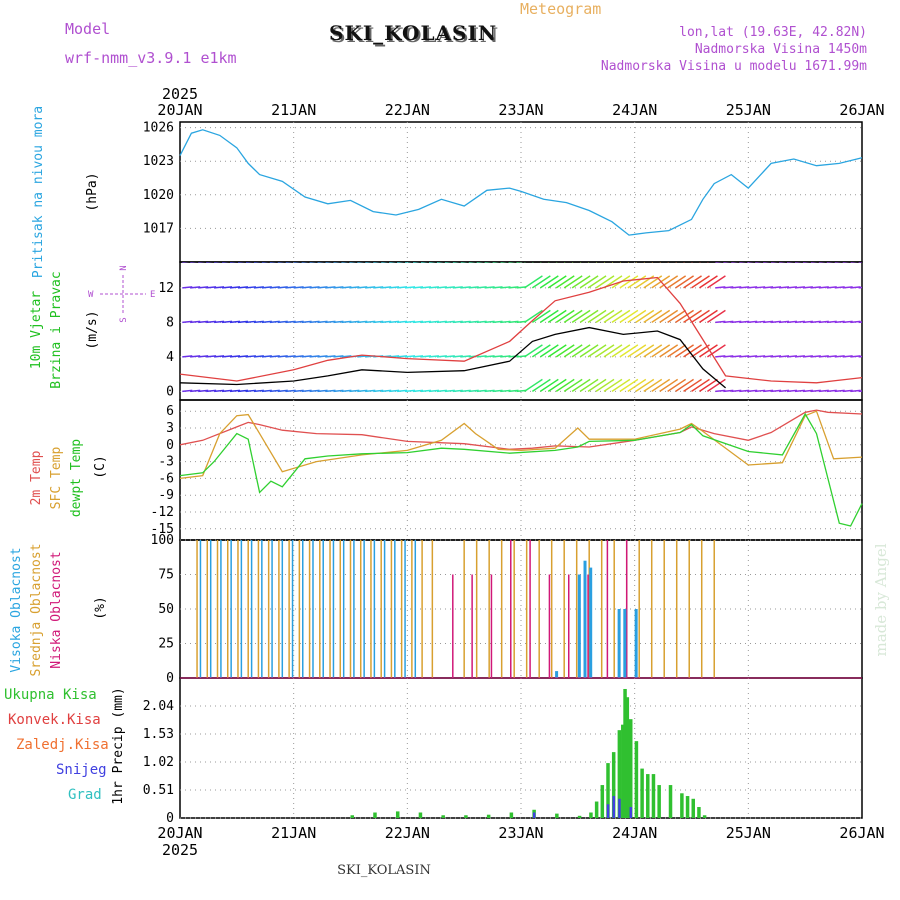 The image size is (900, 900). Describe the element at coordinates (520, 833) in the screenshot. I see `x-tick-label-bottom: 23JAN` at that location.